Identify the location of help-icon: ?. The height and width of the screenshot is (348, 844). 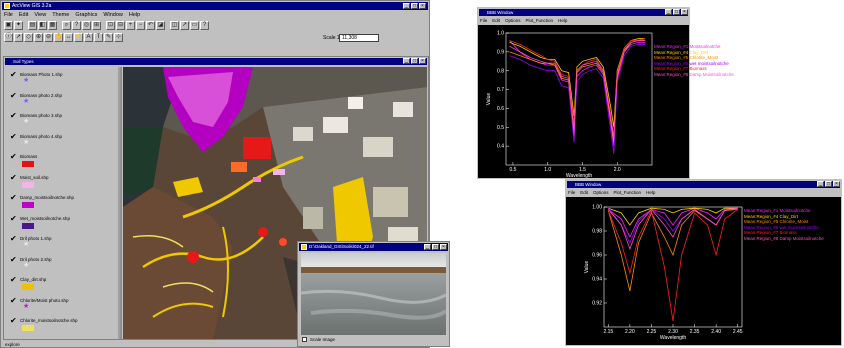
(204, 25).